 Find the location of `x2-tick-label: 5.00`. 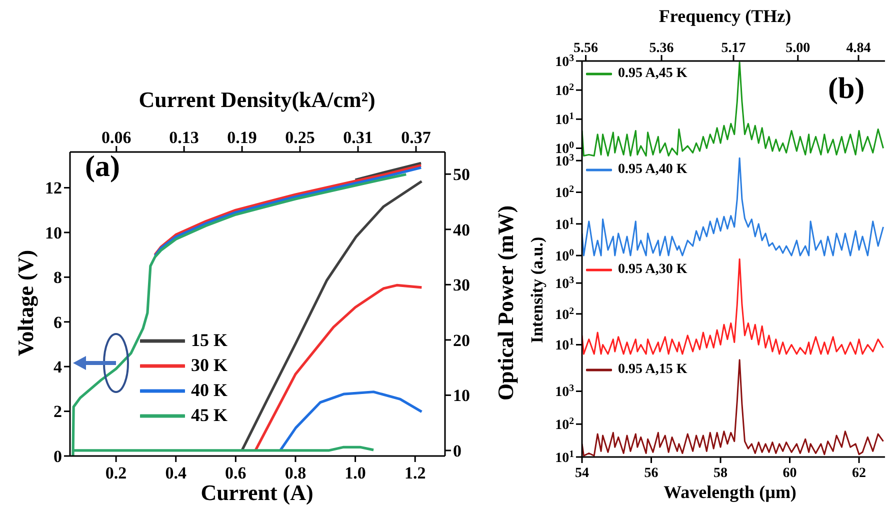

x2-tick-label: 5.00 is located at coordinates (798, 48).